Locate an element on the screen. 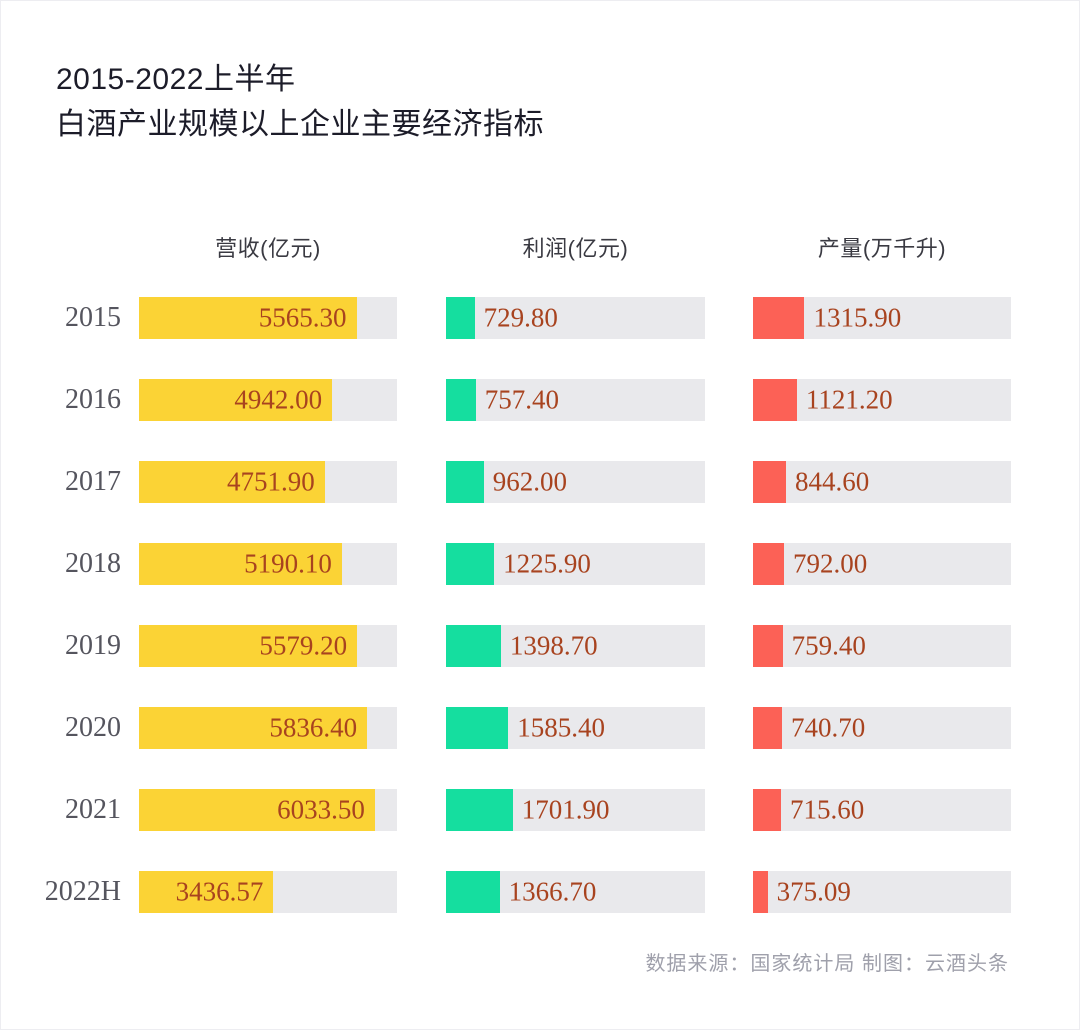 The width and height of the screenshot is (1080, 1030). bar-track-revenue: 5190.10 is located at coordinates (268, 564).